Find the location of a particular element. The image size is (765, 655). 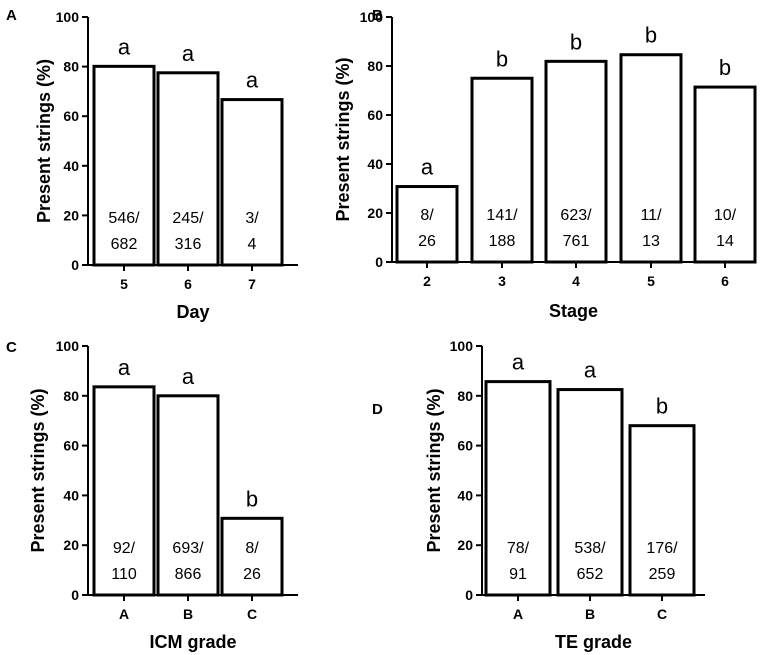

panel-a-x-tick-label: 5 is located at coordinates (124, 284).